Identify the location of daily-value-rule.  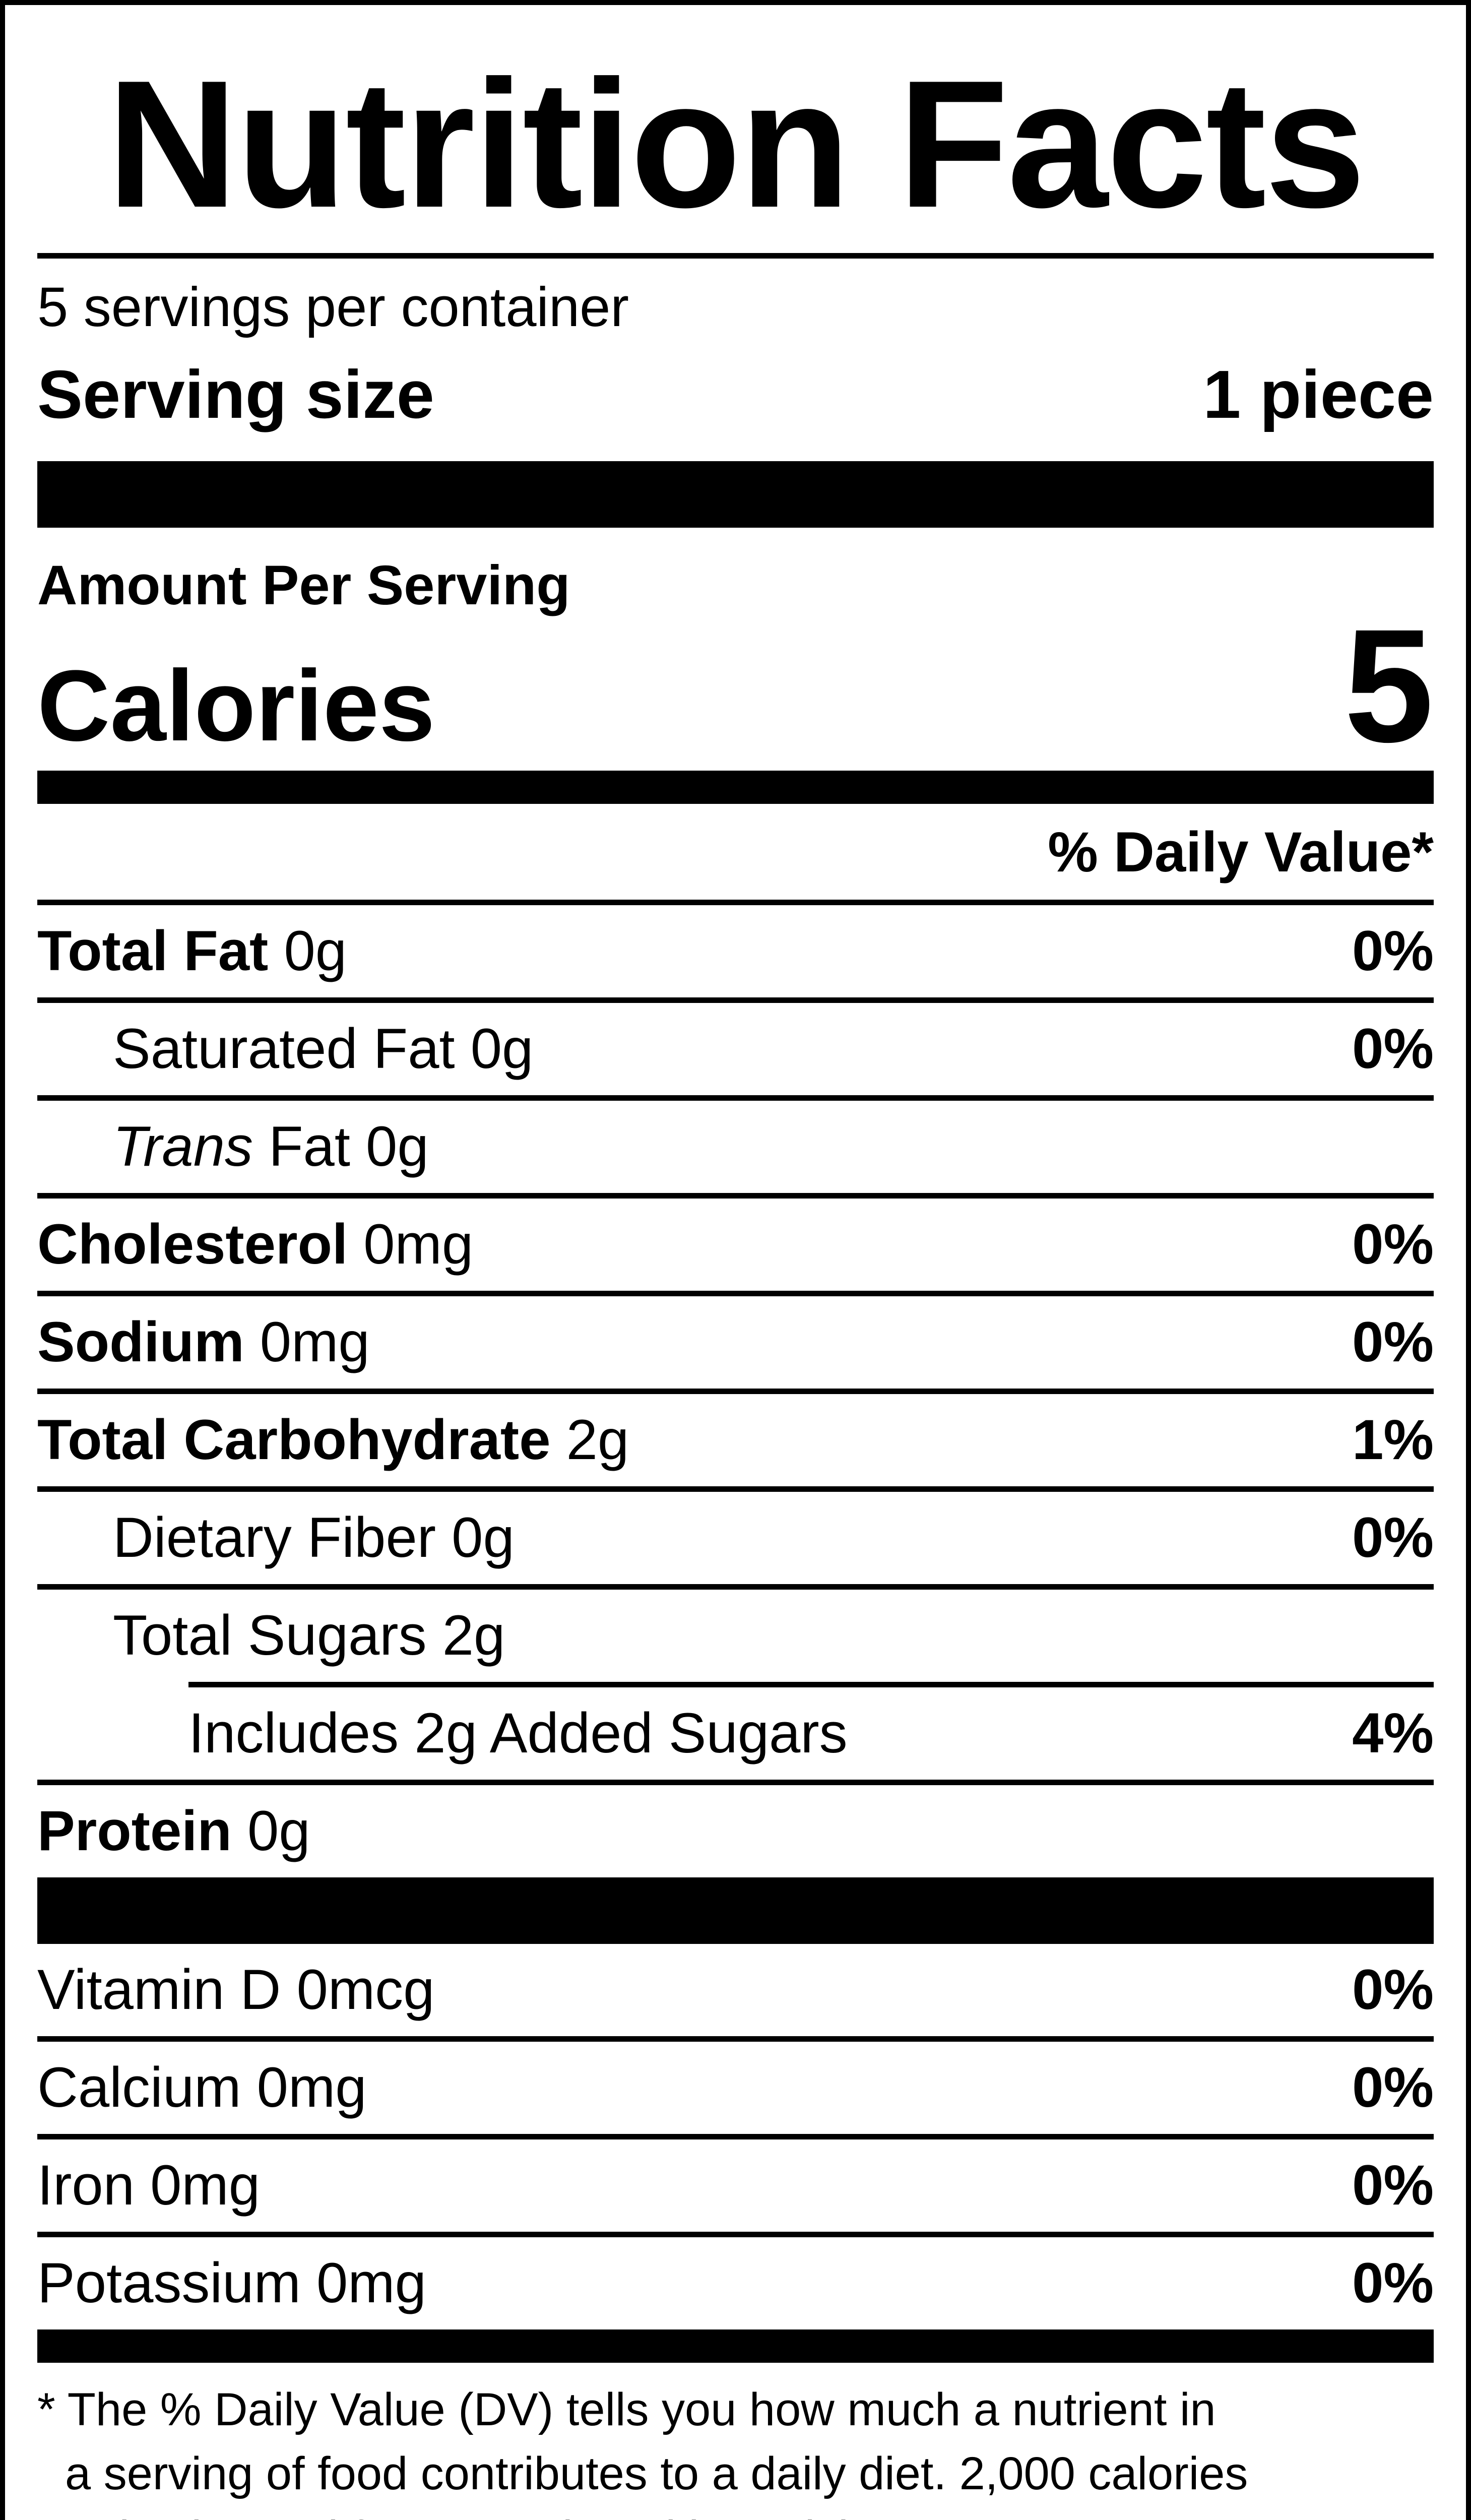
(735, 903).